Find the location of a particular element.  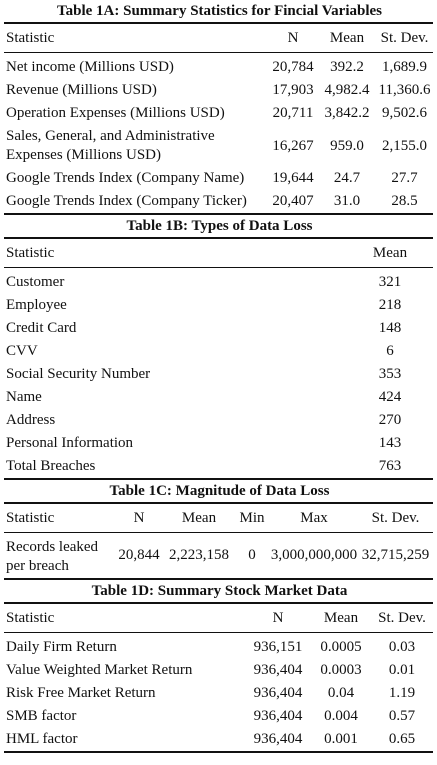

cell-n: 20,784 is located at coordinates (293, 66).